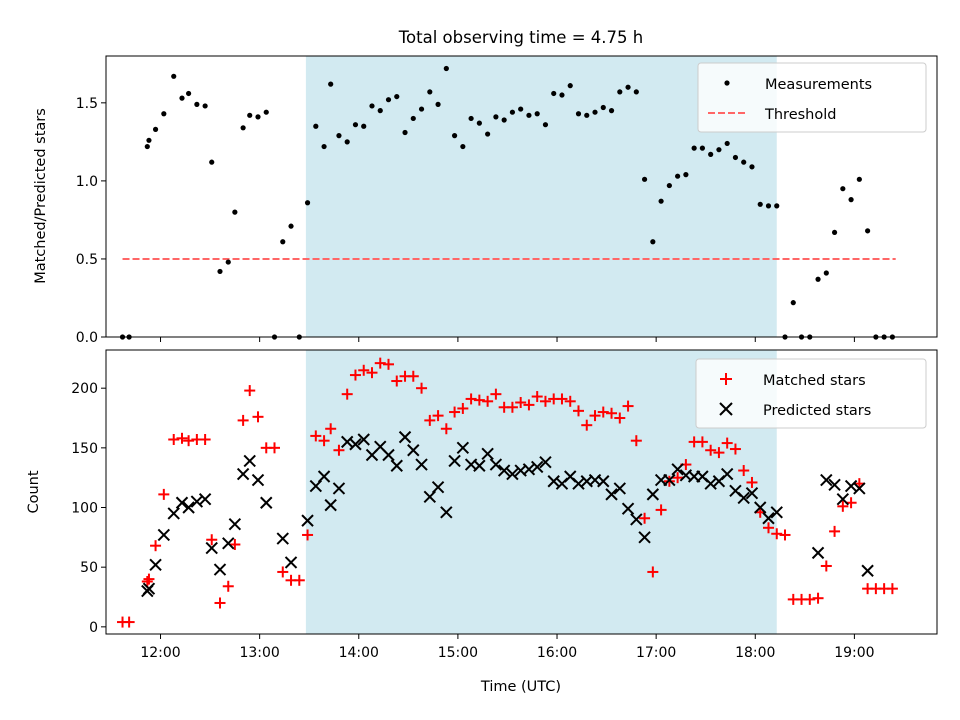 Image resolution: width=960 pixels, height=720 pixels. I want to click on x-tick-label: 17:00, so click(656, 653).